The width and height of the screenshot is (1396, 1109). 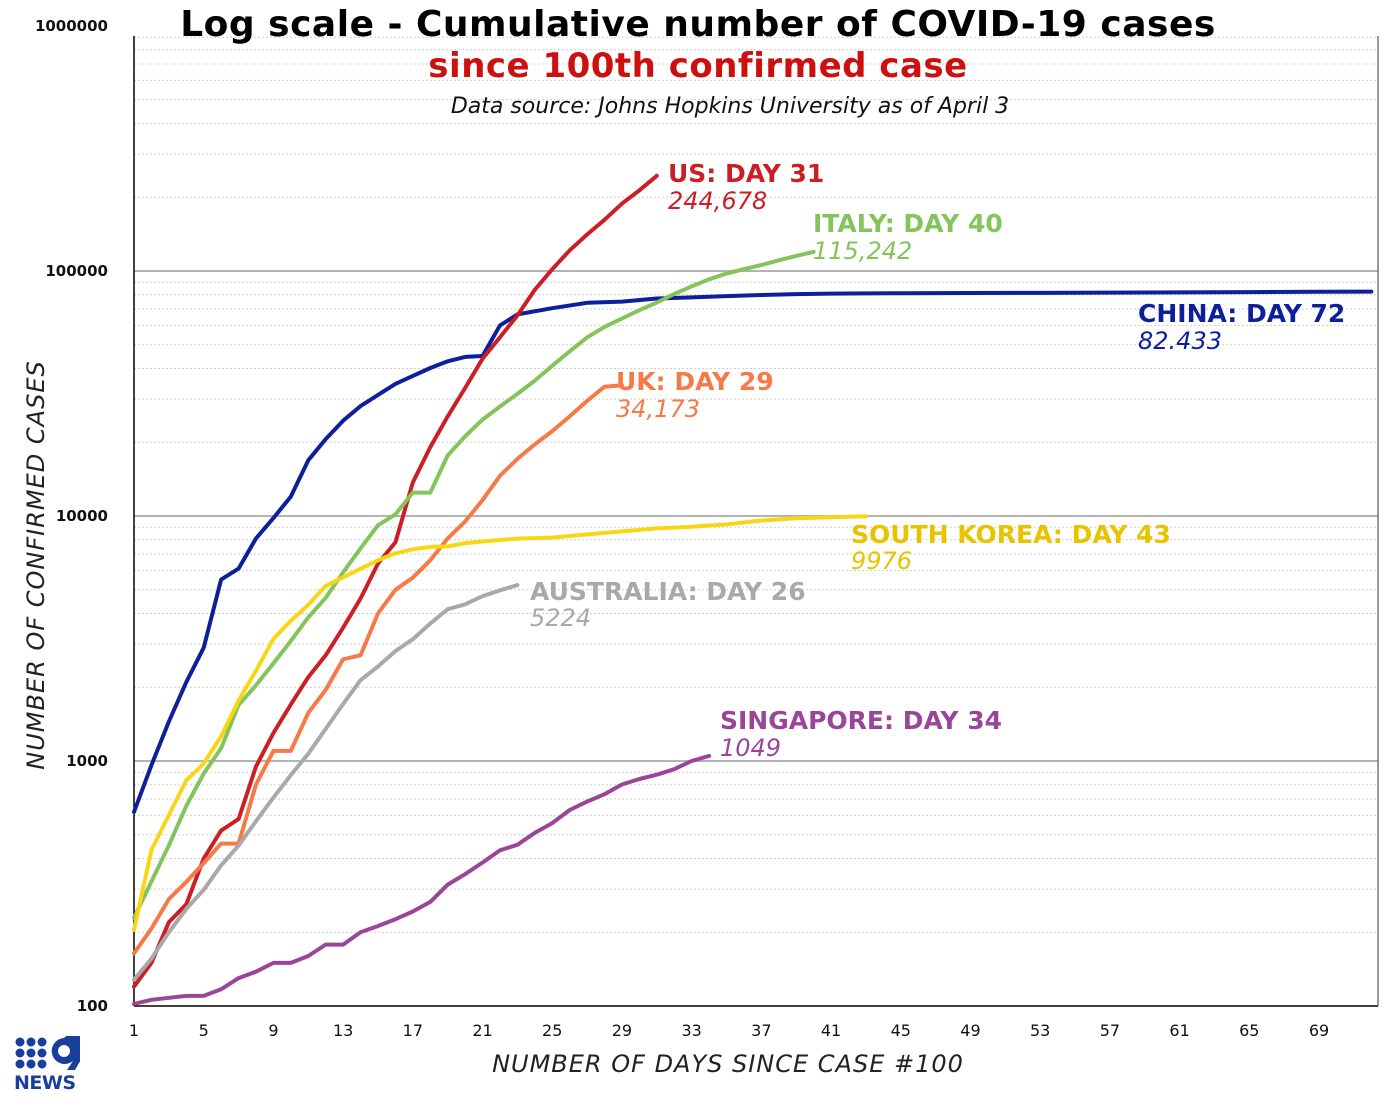 What do you see at coordinates (1249, 1030) in the screenshot?
I see `x-tick-label: 65` at bounding box center [1249, 1030].